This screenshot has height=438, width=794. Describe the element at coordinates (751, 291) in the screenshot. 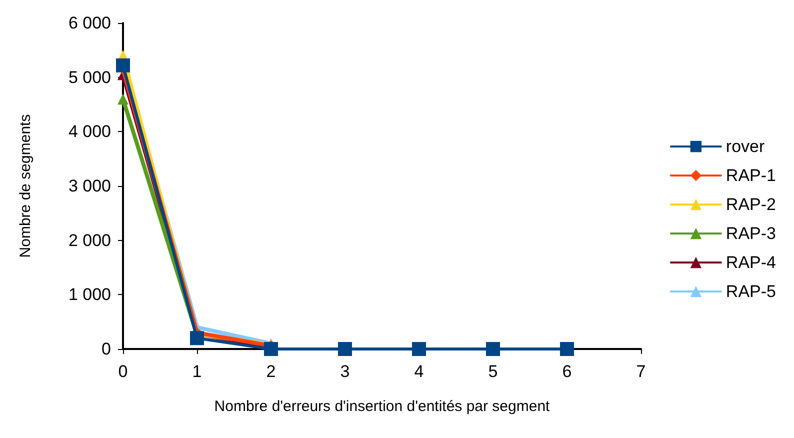

I see `legend-label: RAP-5` at that location.